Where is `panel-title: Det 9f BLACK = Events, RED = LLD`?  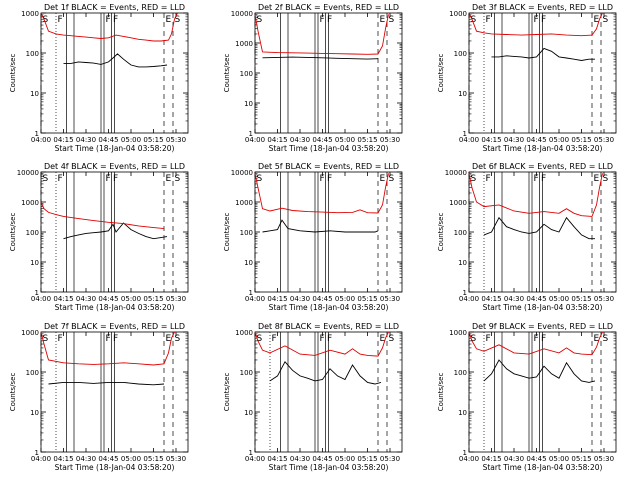
panel-title: Det 9f BLACK = Events, RED = LLD is located at coordinates (542, 326).